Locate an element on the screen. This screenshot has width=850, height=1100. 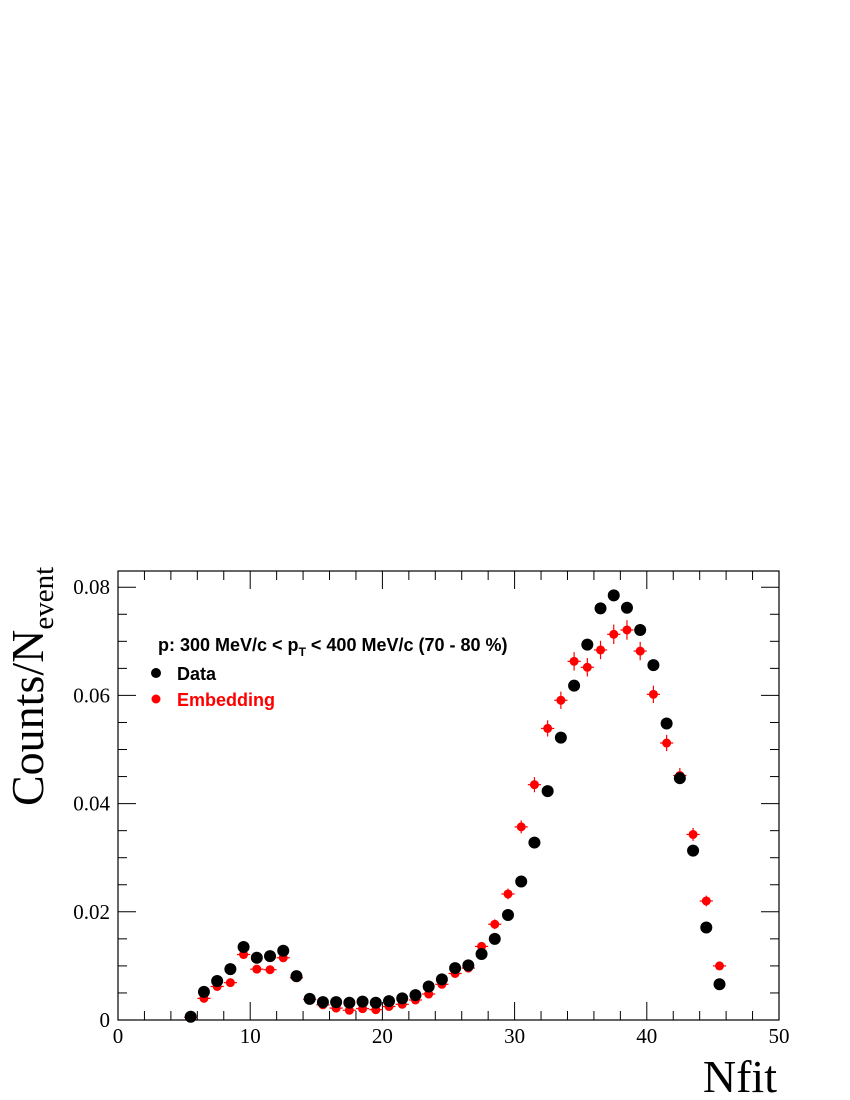
x-axis-title: Nfit is located at coordinates (740, 1075).